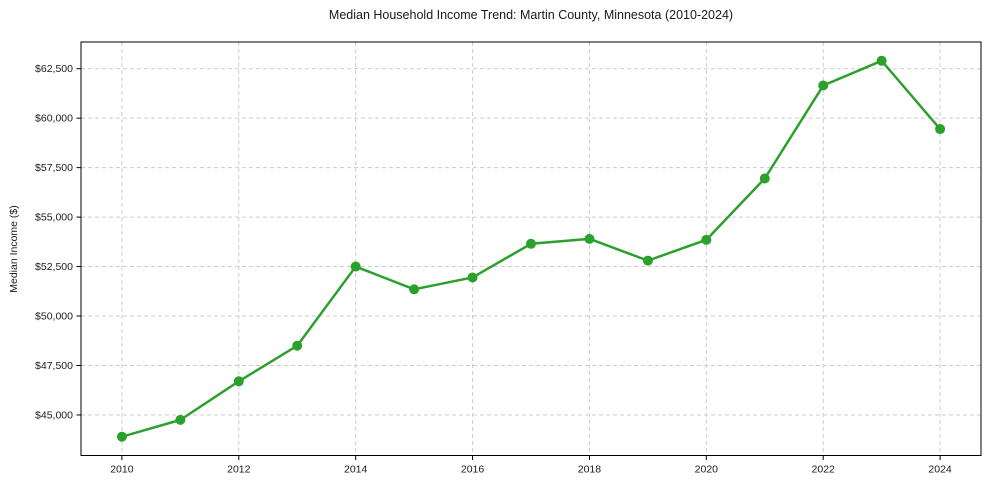 Image resolution: width=989 pixels, height=490 pixels. Describe the element at coordinates (590, 470) in the screenshot. I see `x-tick-label: 2018` at that location.